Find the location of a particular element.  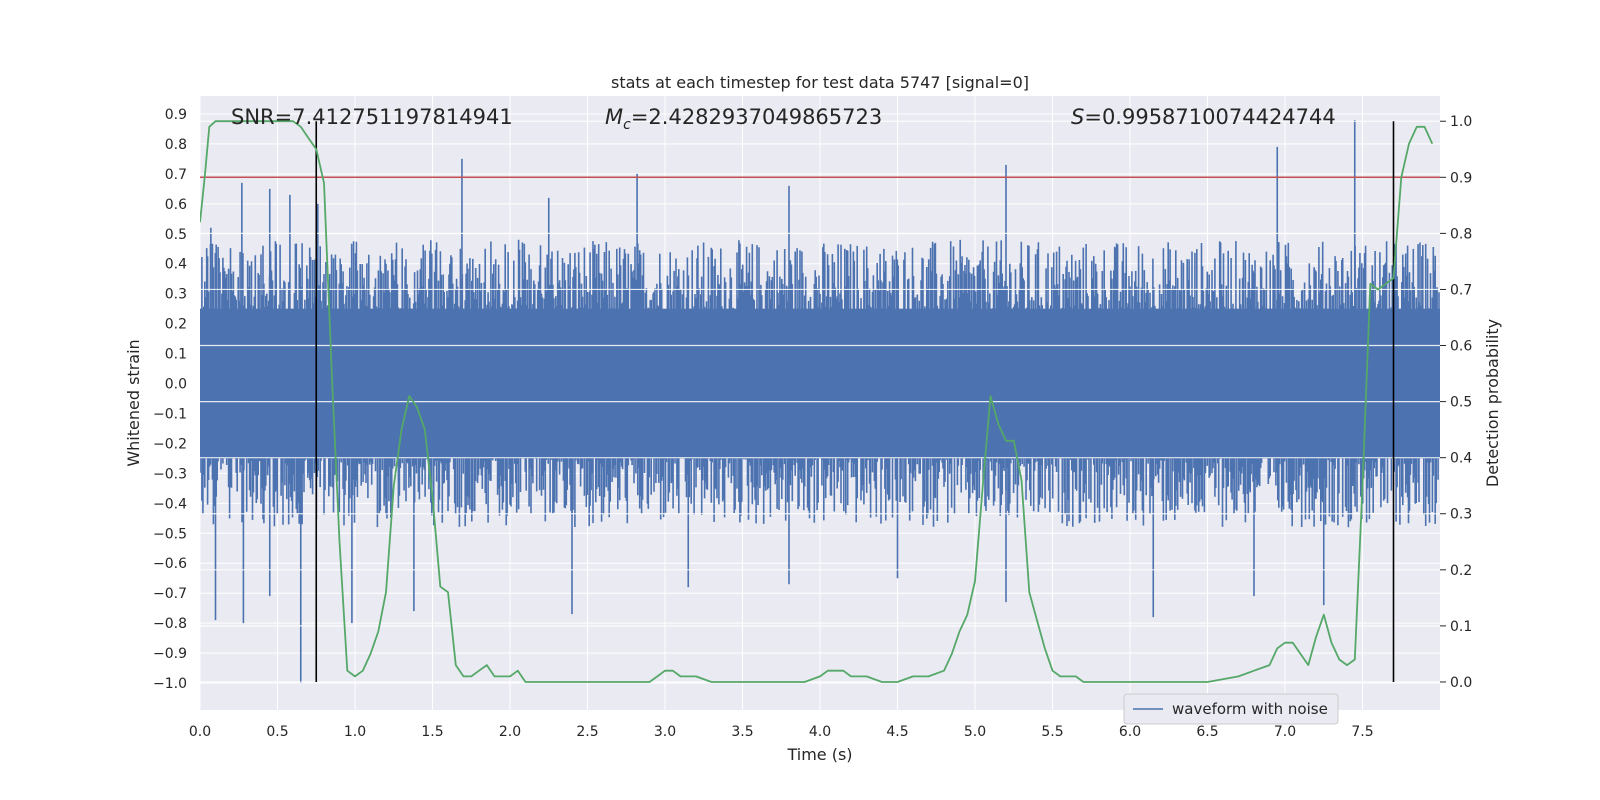

x-tick-label: 2.0 is located at coordinates (510, 732).